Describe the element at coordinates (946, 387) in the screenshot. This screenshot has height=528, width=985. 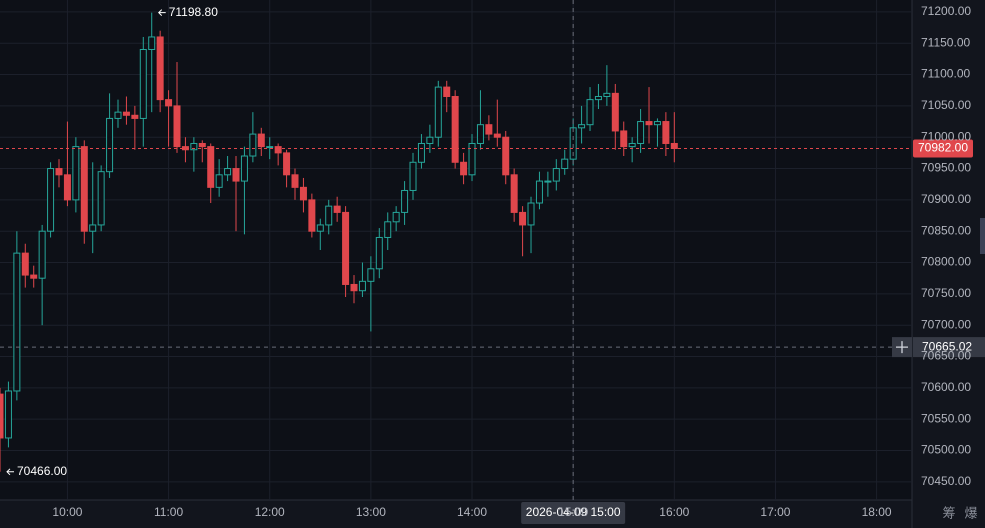
I see `y-tick-label: 70600.00` at that location.